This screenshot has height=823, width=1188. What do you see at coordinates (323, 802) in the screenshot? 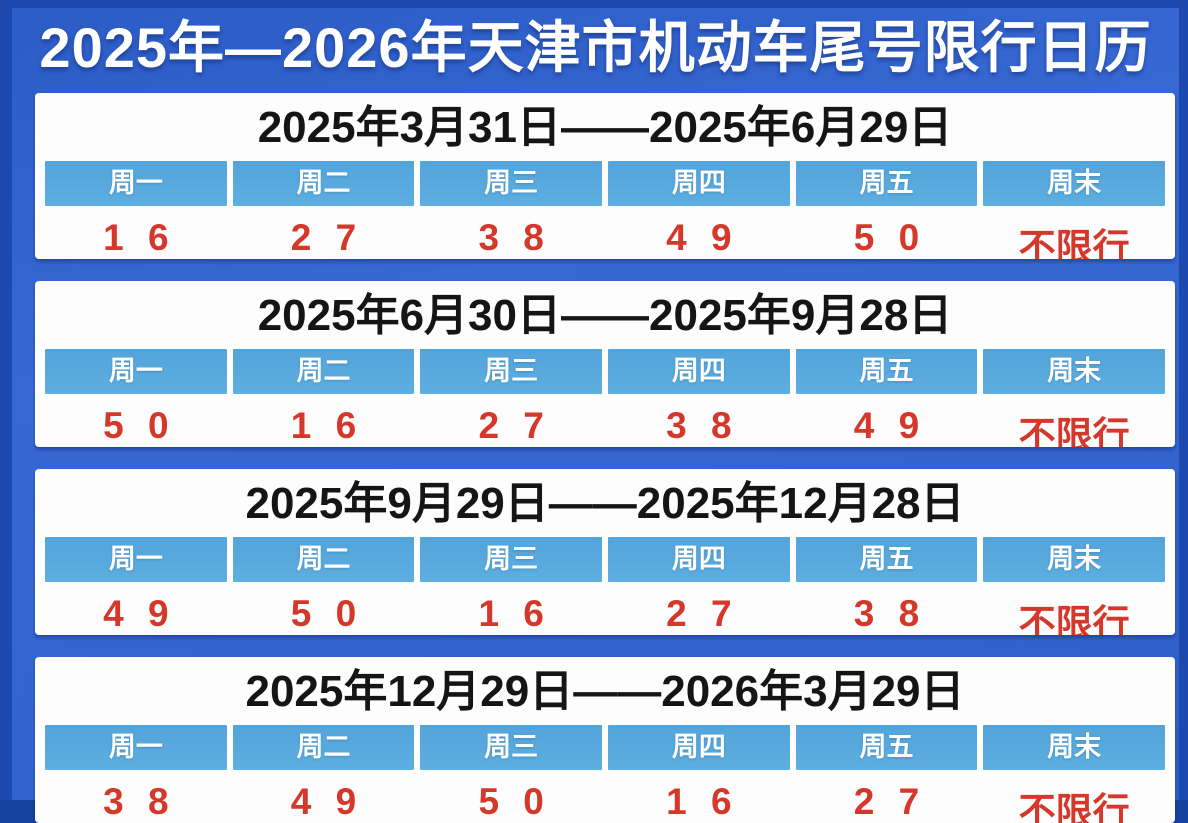
I see `restricted-numbers-tue: 4 9` at bounding box center [323, 802].